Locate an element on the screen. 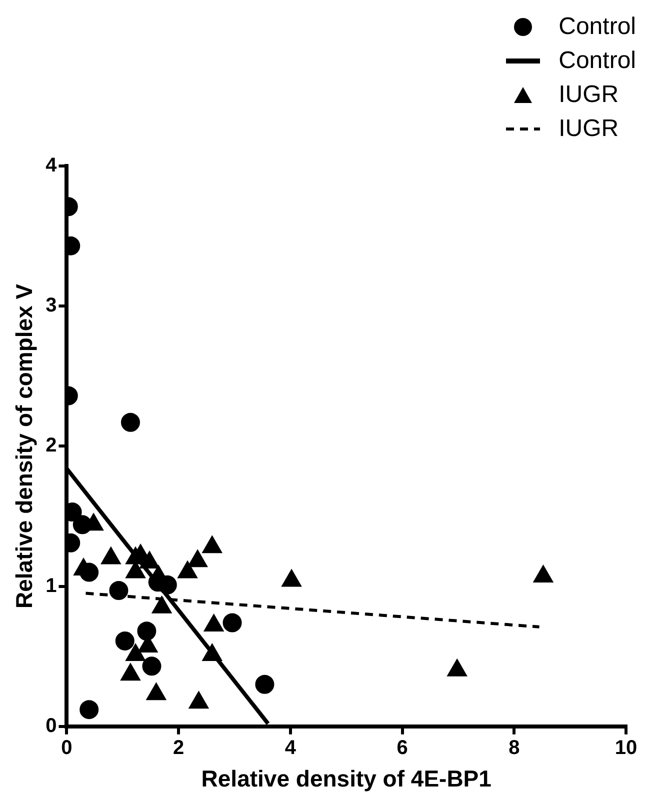  x-tick-label: 0 is located at coordinates (66, 747).